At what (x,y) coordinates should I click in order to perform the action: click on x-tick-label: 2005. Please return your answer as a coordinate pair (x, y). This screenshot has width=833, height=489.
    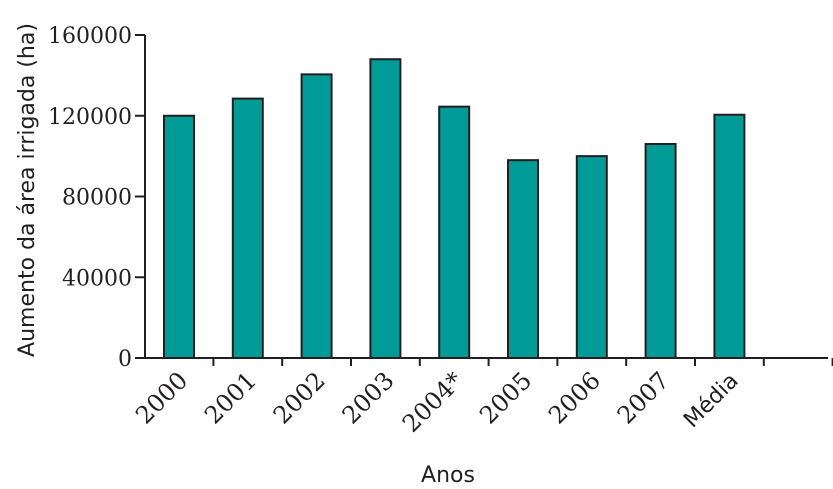
    Looking at the image, I should click on (505, 397).